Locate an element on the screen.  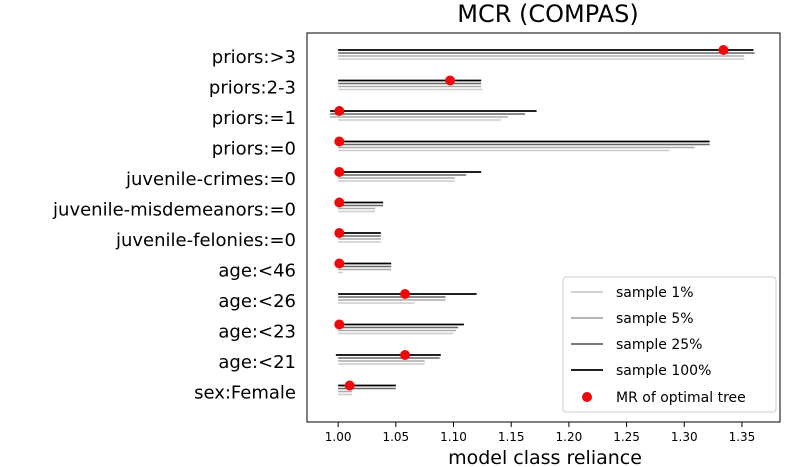
legend-label-marker: MR of optimal tree is located at coordinates (681, 398).